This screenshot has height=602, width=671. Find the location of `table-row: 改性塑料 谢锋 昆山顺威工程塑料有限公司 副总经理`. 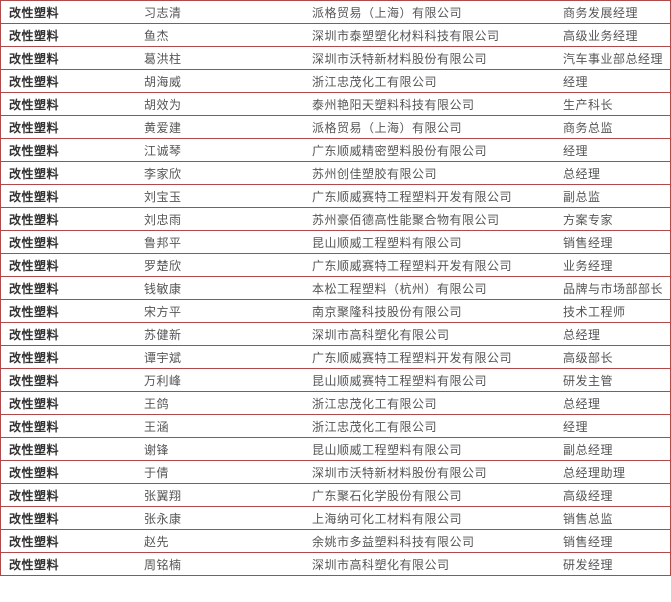

table-row: 改性塑料 谢锋 昆山顺威工程塑料有限公司 副总经理 is located at coordinates (335, 449).